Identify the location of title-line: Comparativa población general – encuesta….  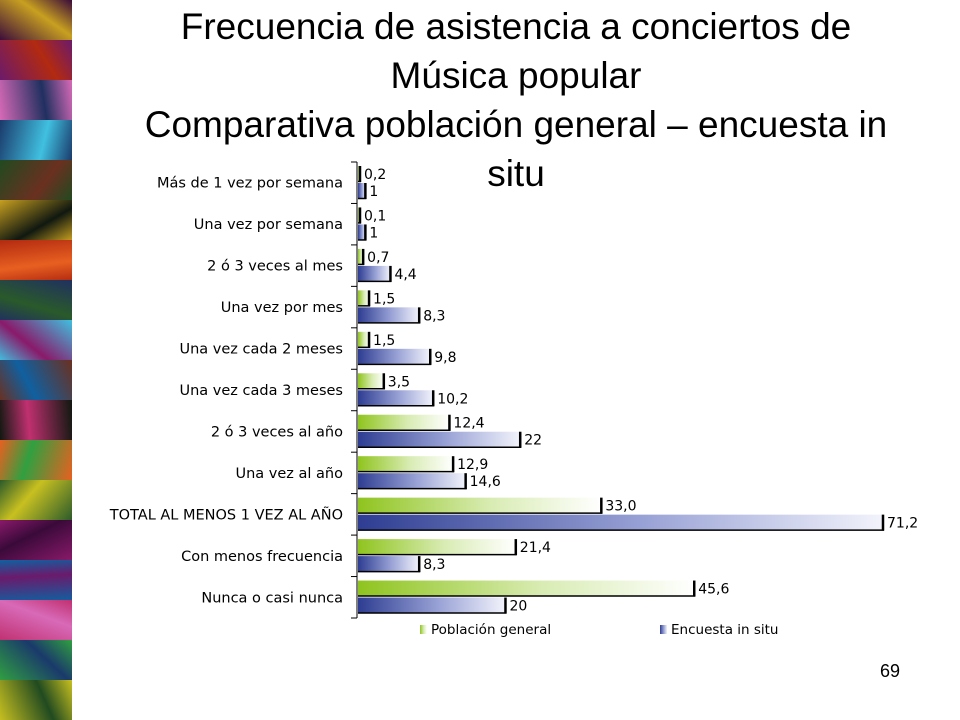
(516, 124).